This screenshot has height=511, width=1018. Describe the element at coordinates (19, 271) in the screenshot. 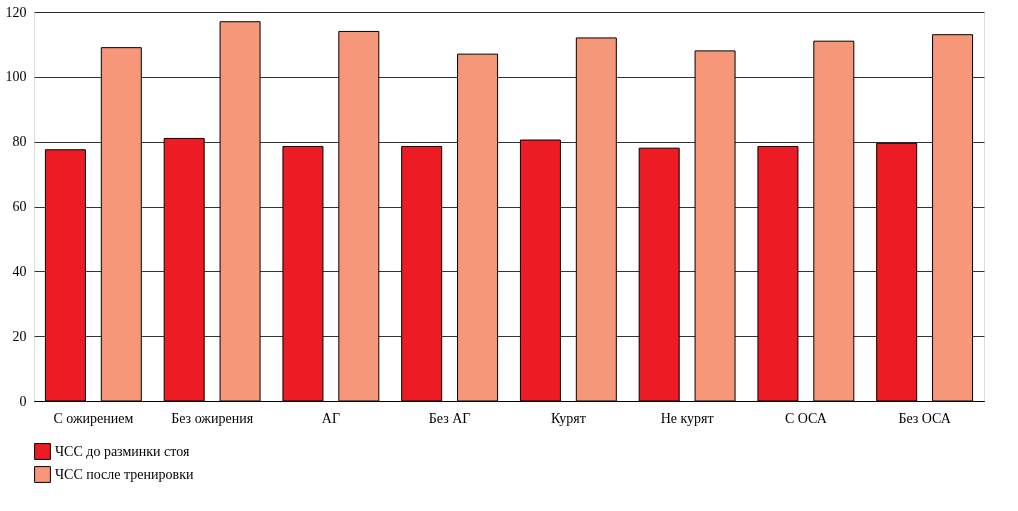

I see `y-tick-label: 40` at that location.